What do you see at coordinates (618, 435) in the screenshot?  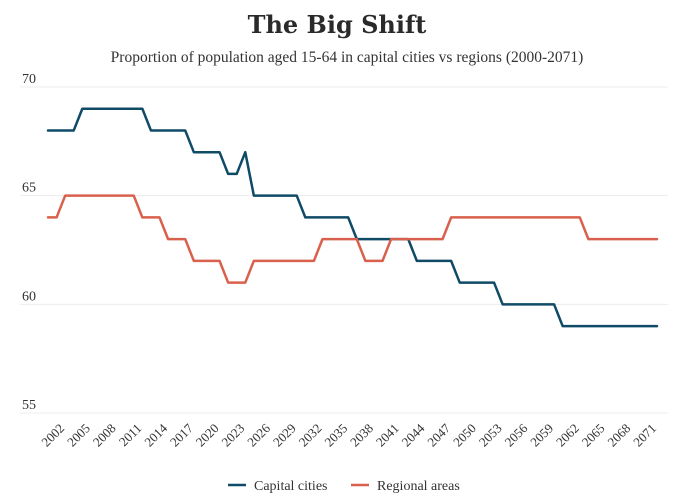 I see `x-tick-label: 2068` at bounding box center [618, 435].